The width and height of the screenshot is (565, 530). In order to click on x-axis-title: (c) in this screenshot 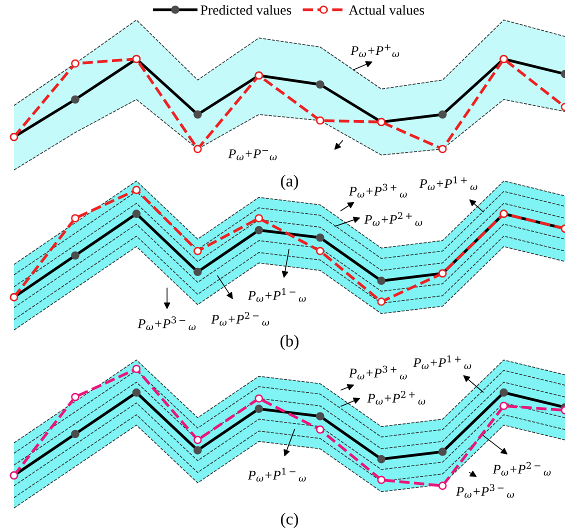, I will do `click(289, 520)`.